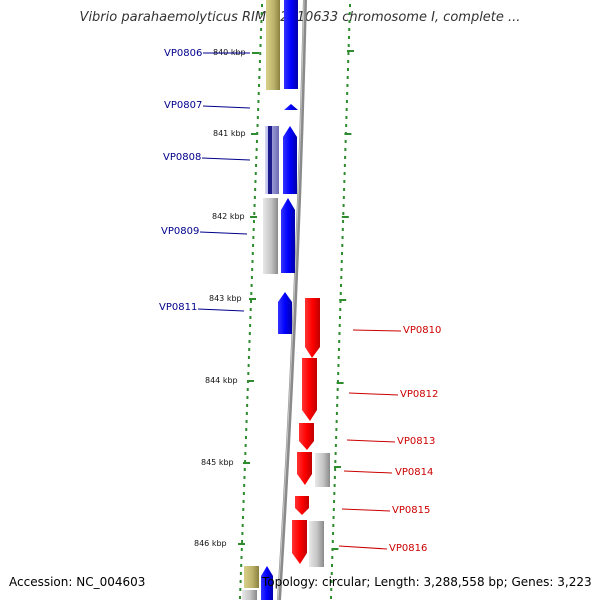 This screenshot has height=600, width=600. I want to click on gene-label-vp0810: VP0810, so click(422, 330).